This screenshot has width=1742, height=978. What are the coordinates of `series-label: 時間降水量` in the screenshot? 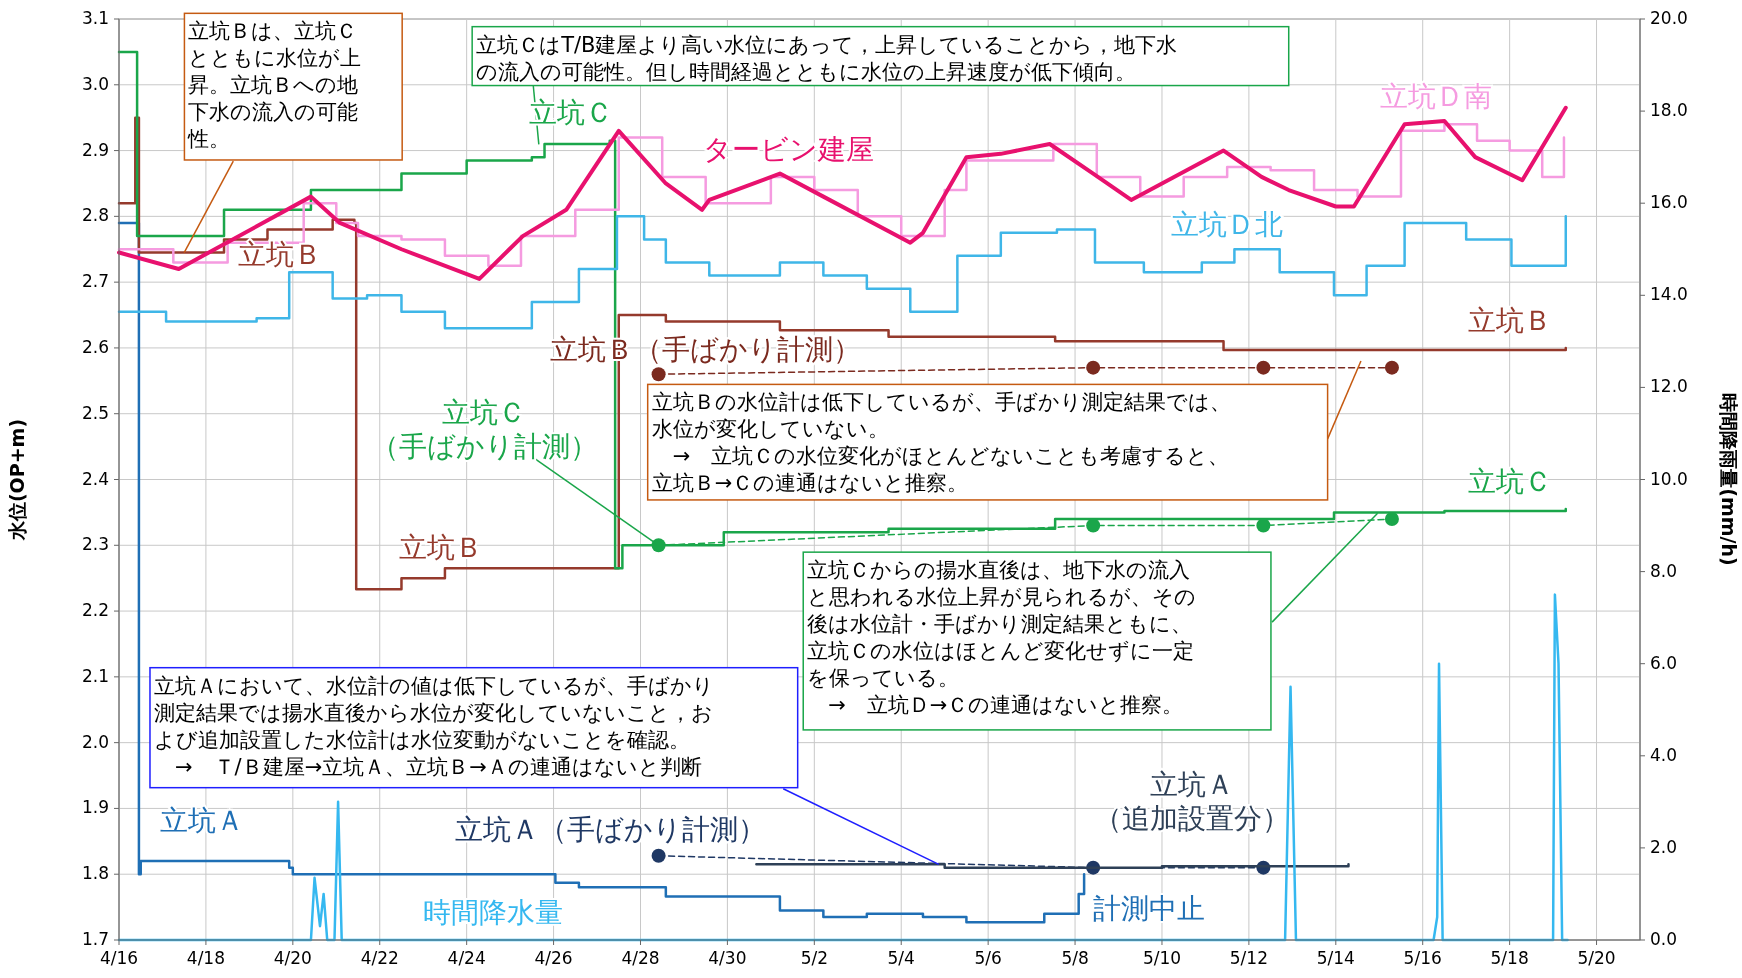 It's located at (492, 912).